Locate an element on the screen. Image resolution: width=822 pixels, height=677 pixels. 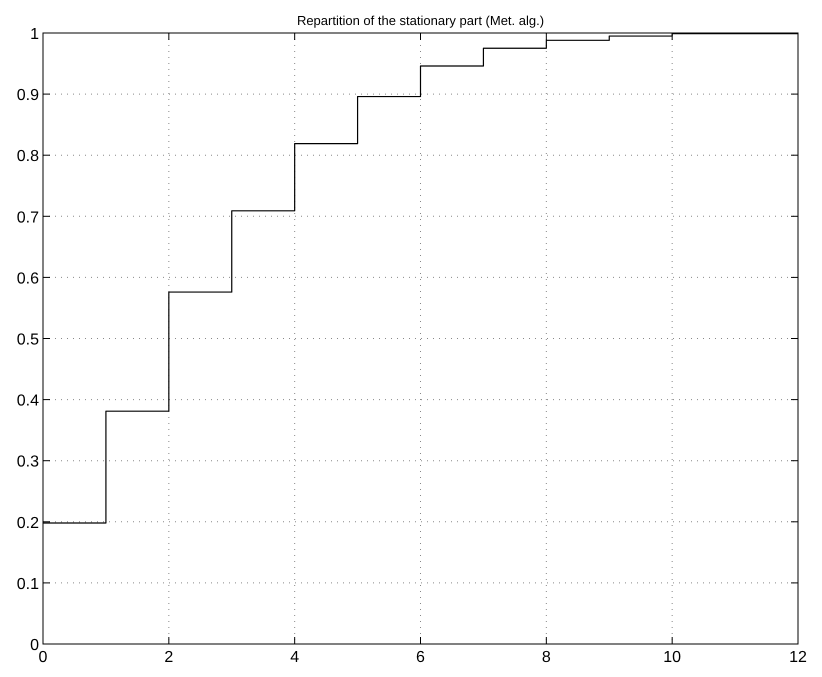
x-tick-label: 10 is located at coordinates (672, 657).